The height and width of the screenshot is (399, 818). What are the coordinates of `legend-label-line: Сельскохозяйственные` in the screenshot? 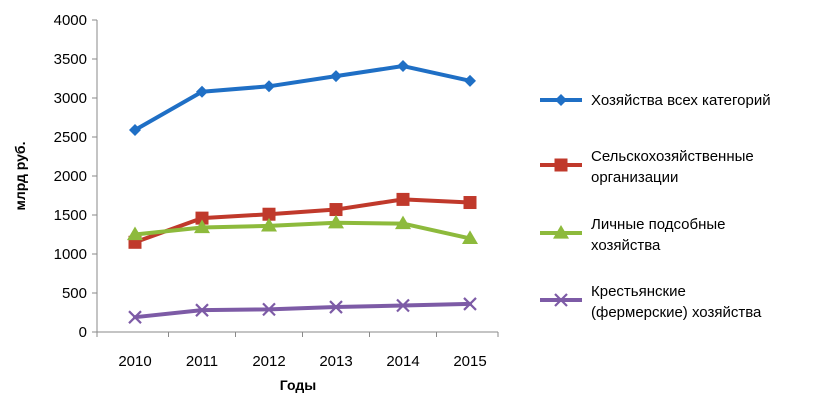 It's located at (672, 156).